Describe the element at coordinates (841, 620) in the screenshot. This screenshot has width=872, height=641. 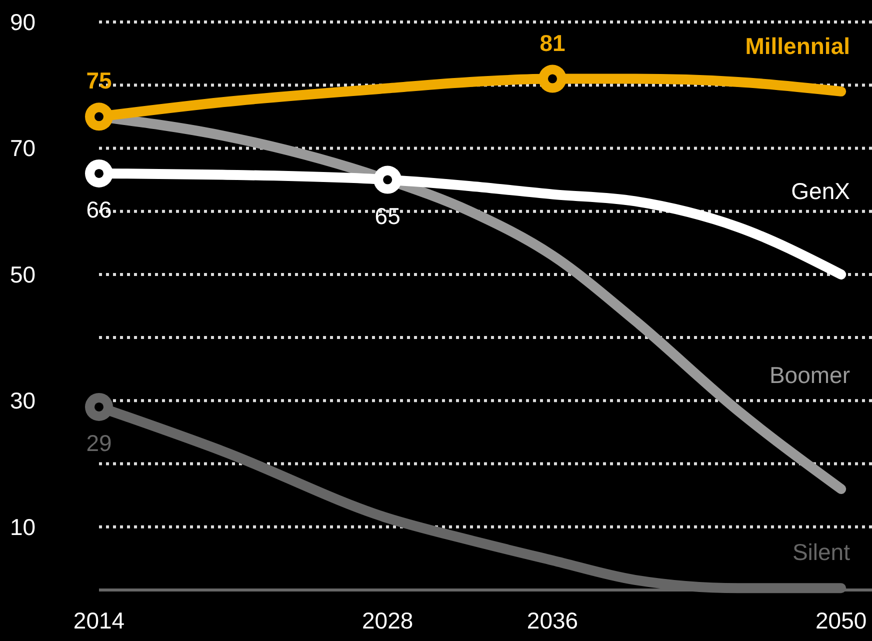
I see `x-tick-label: 2050` at that location.